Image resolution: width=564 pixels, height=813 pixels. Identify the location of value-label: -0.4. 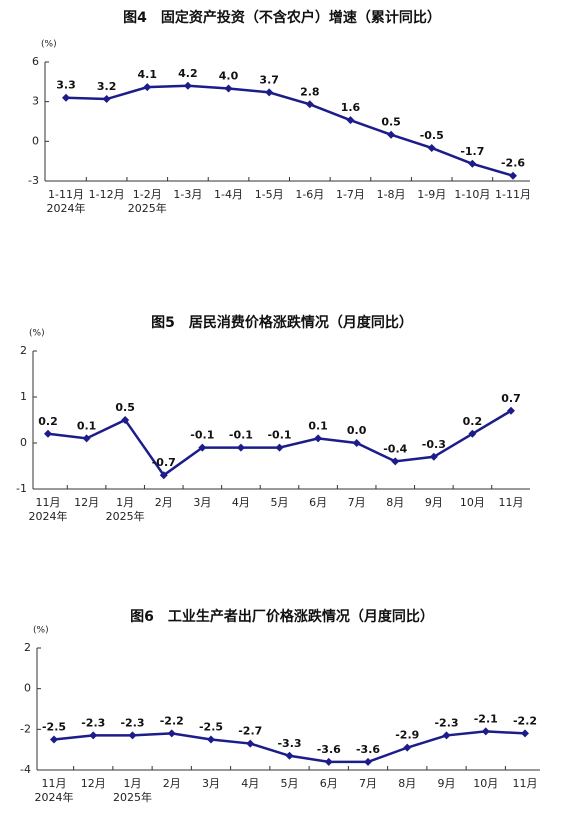
(395, 448).